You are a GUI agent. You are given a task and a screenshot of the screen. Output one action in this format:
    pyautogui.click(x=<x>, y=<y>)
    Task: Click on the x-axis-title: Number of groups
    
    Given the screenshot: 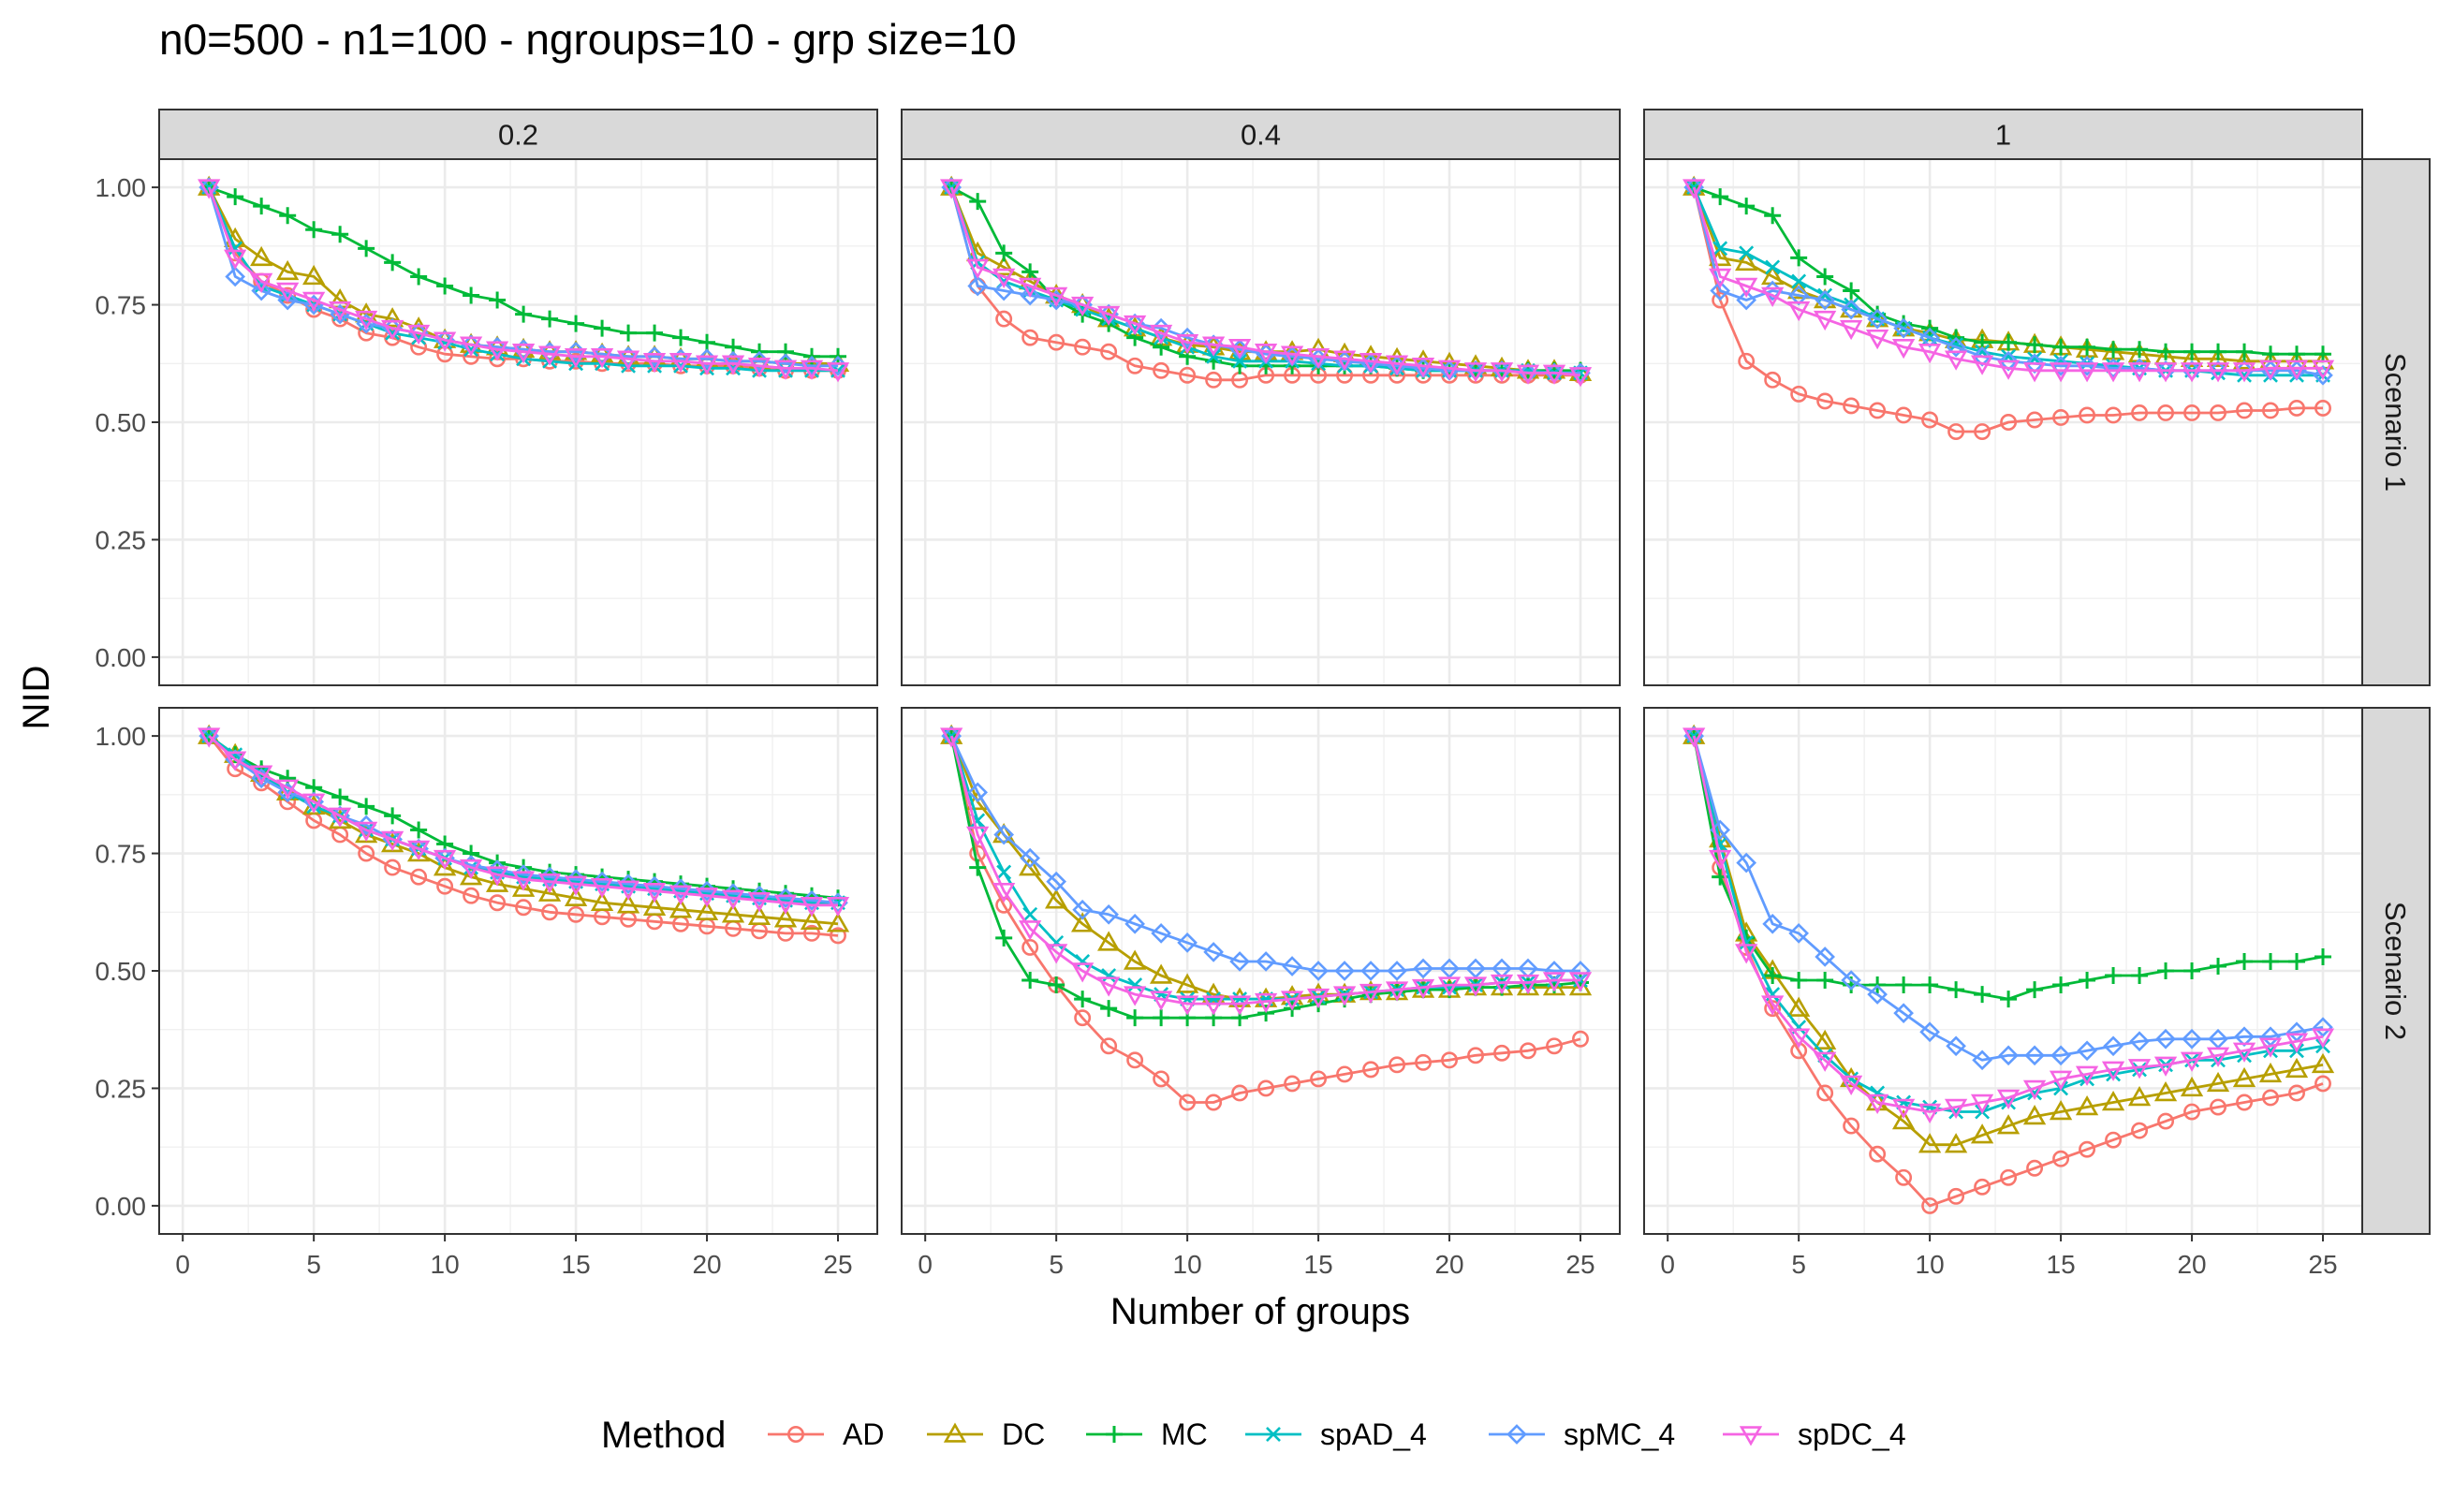 What is the action you would take?
    pyautogui.click(x=1260, y=1311)
    